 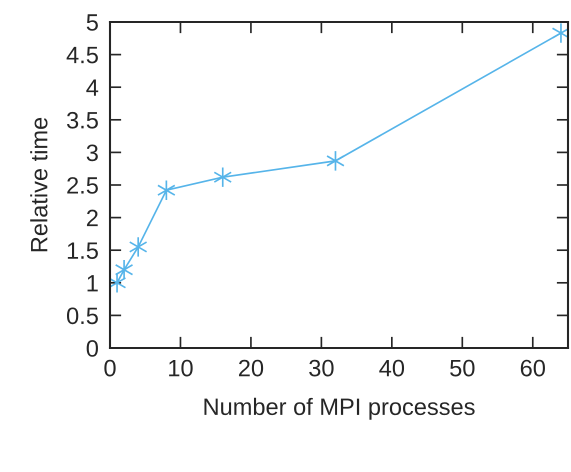 I want to click on y-tick-label: 0.5, so click(x=82, y=315).